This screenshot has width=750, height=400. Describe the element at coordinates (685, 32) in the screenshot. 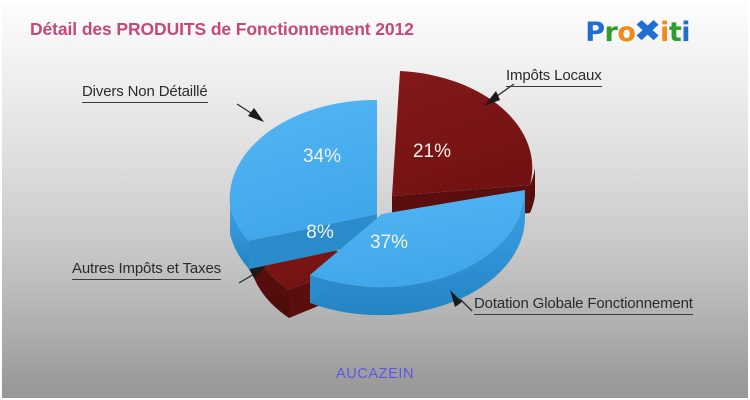

I see `logo-letter-i2: i` at that location.